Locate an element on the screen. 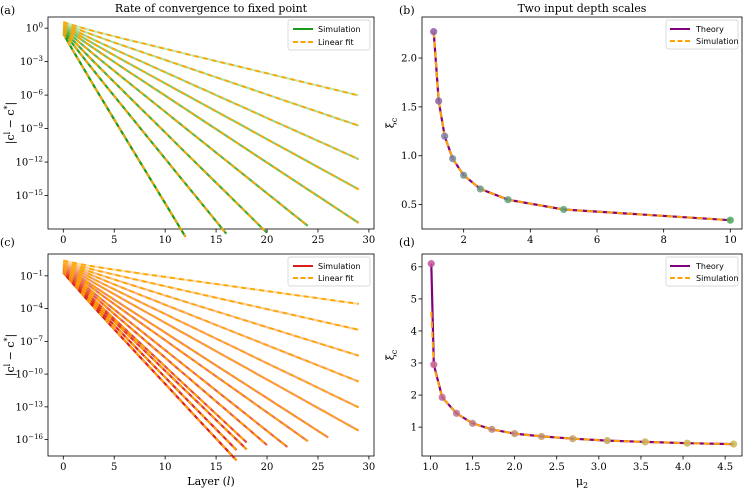  panel-c-legend: Simulation Linear fit is located at coordinates (329, 271).